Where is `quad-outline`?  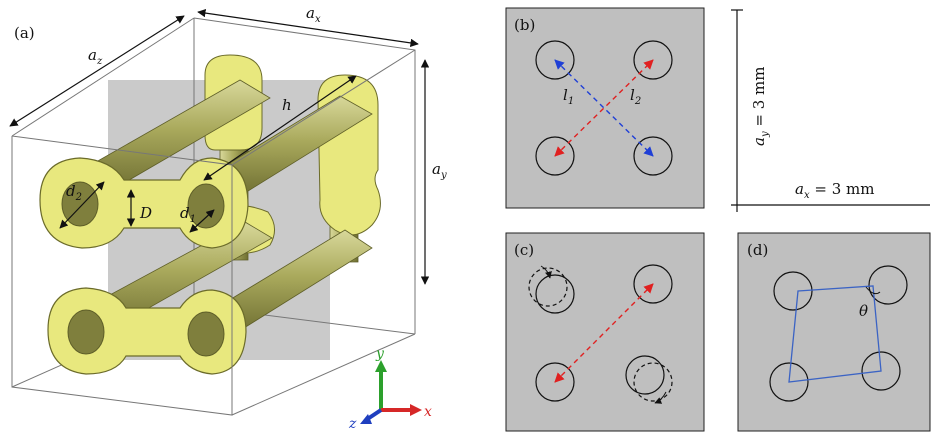
quad-outline is located at coordinates (835, 334).